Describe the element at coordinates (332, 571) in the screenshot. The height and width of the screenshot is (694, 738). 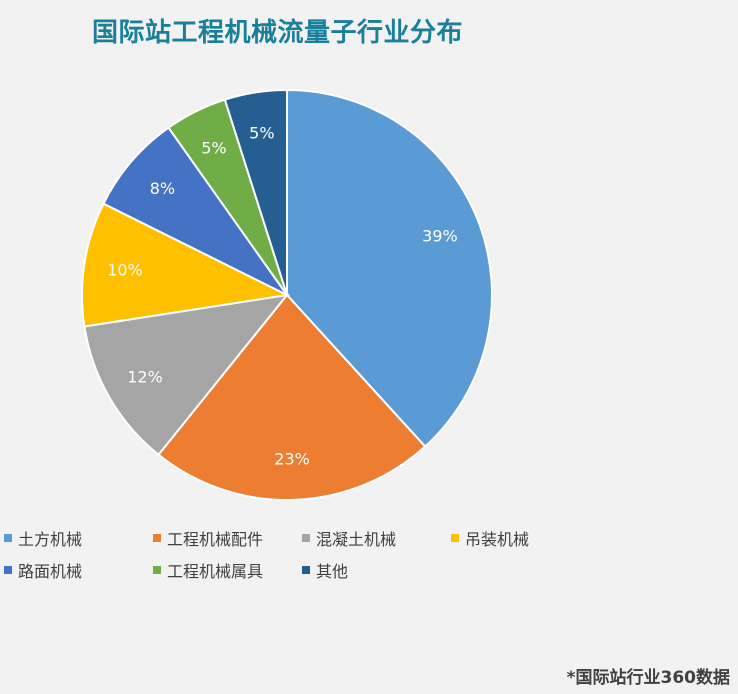
I see `legend-label: 其他` at that location.